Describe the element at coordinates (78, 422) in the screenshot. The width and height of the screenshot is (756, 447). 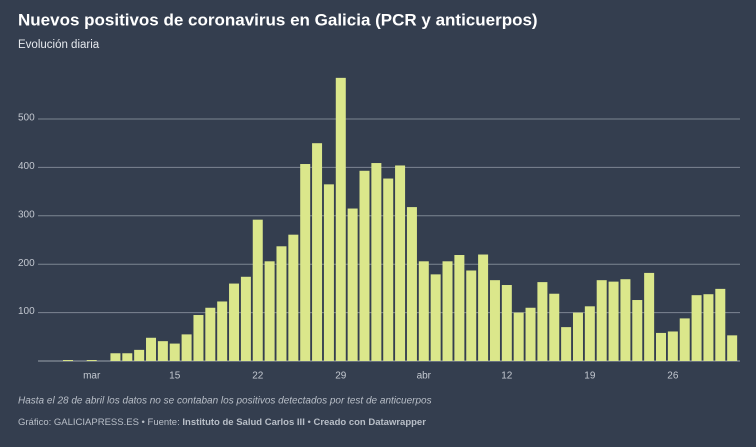
I see `credit: Gráfico: GALICIAPRESS.ES` at that location.